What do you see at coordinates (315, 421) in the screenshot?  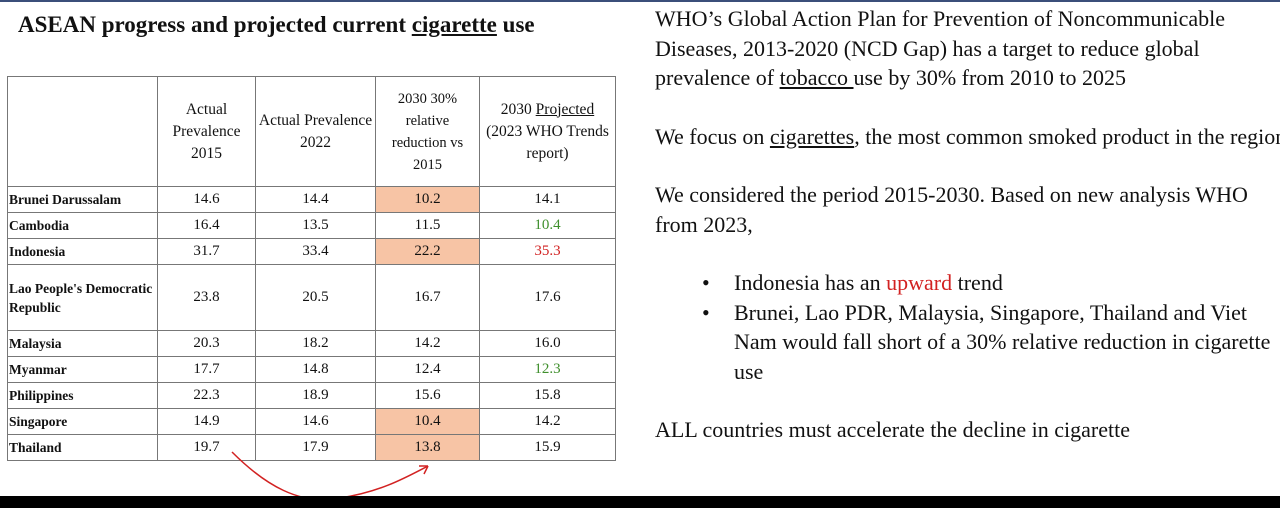 I see `value-2022-cell: 14.6` at bounding box center [315, 421].